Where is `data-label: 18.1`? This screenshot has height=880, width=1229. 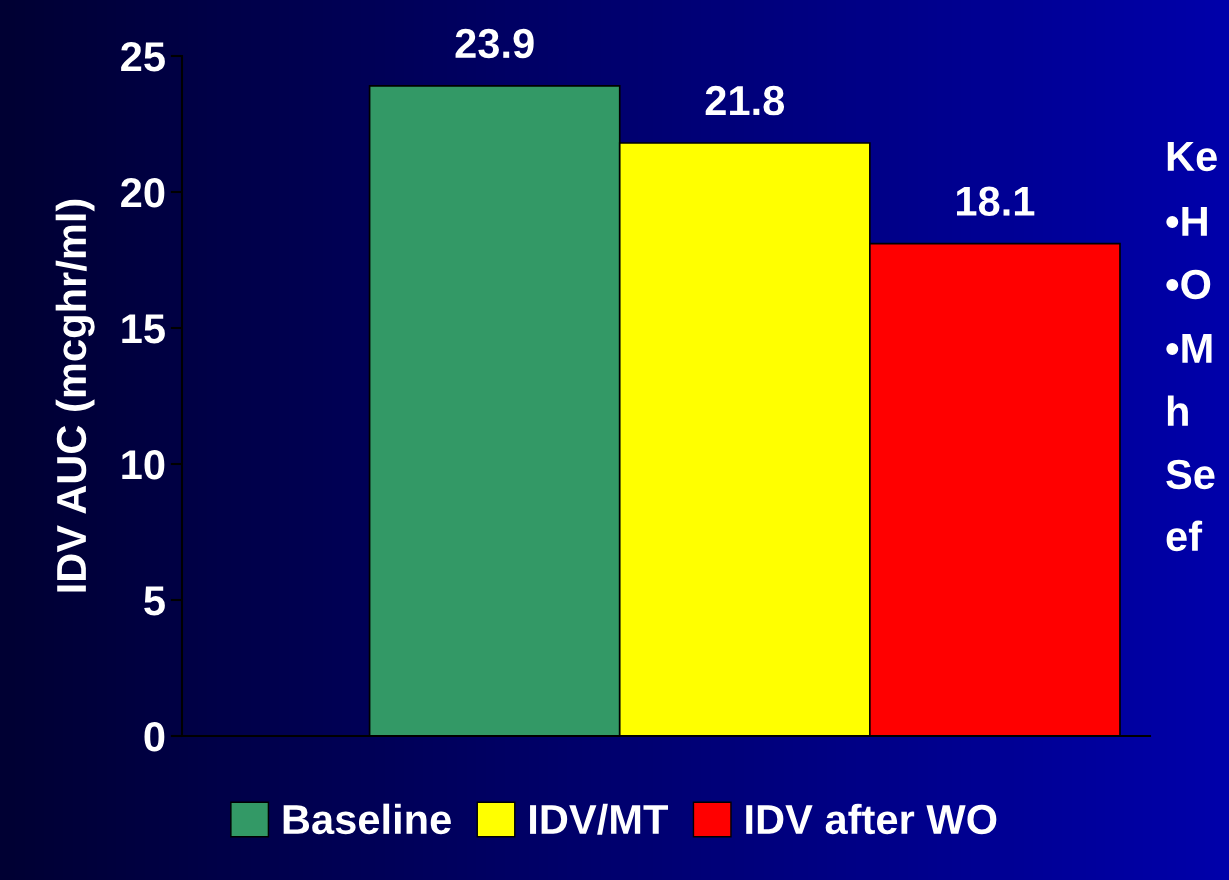 data-label: 18.1 is located at coordinates (996, 201).